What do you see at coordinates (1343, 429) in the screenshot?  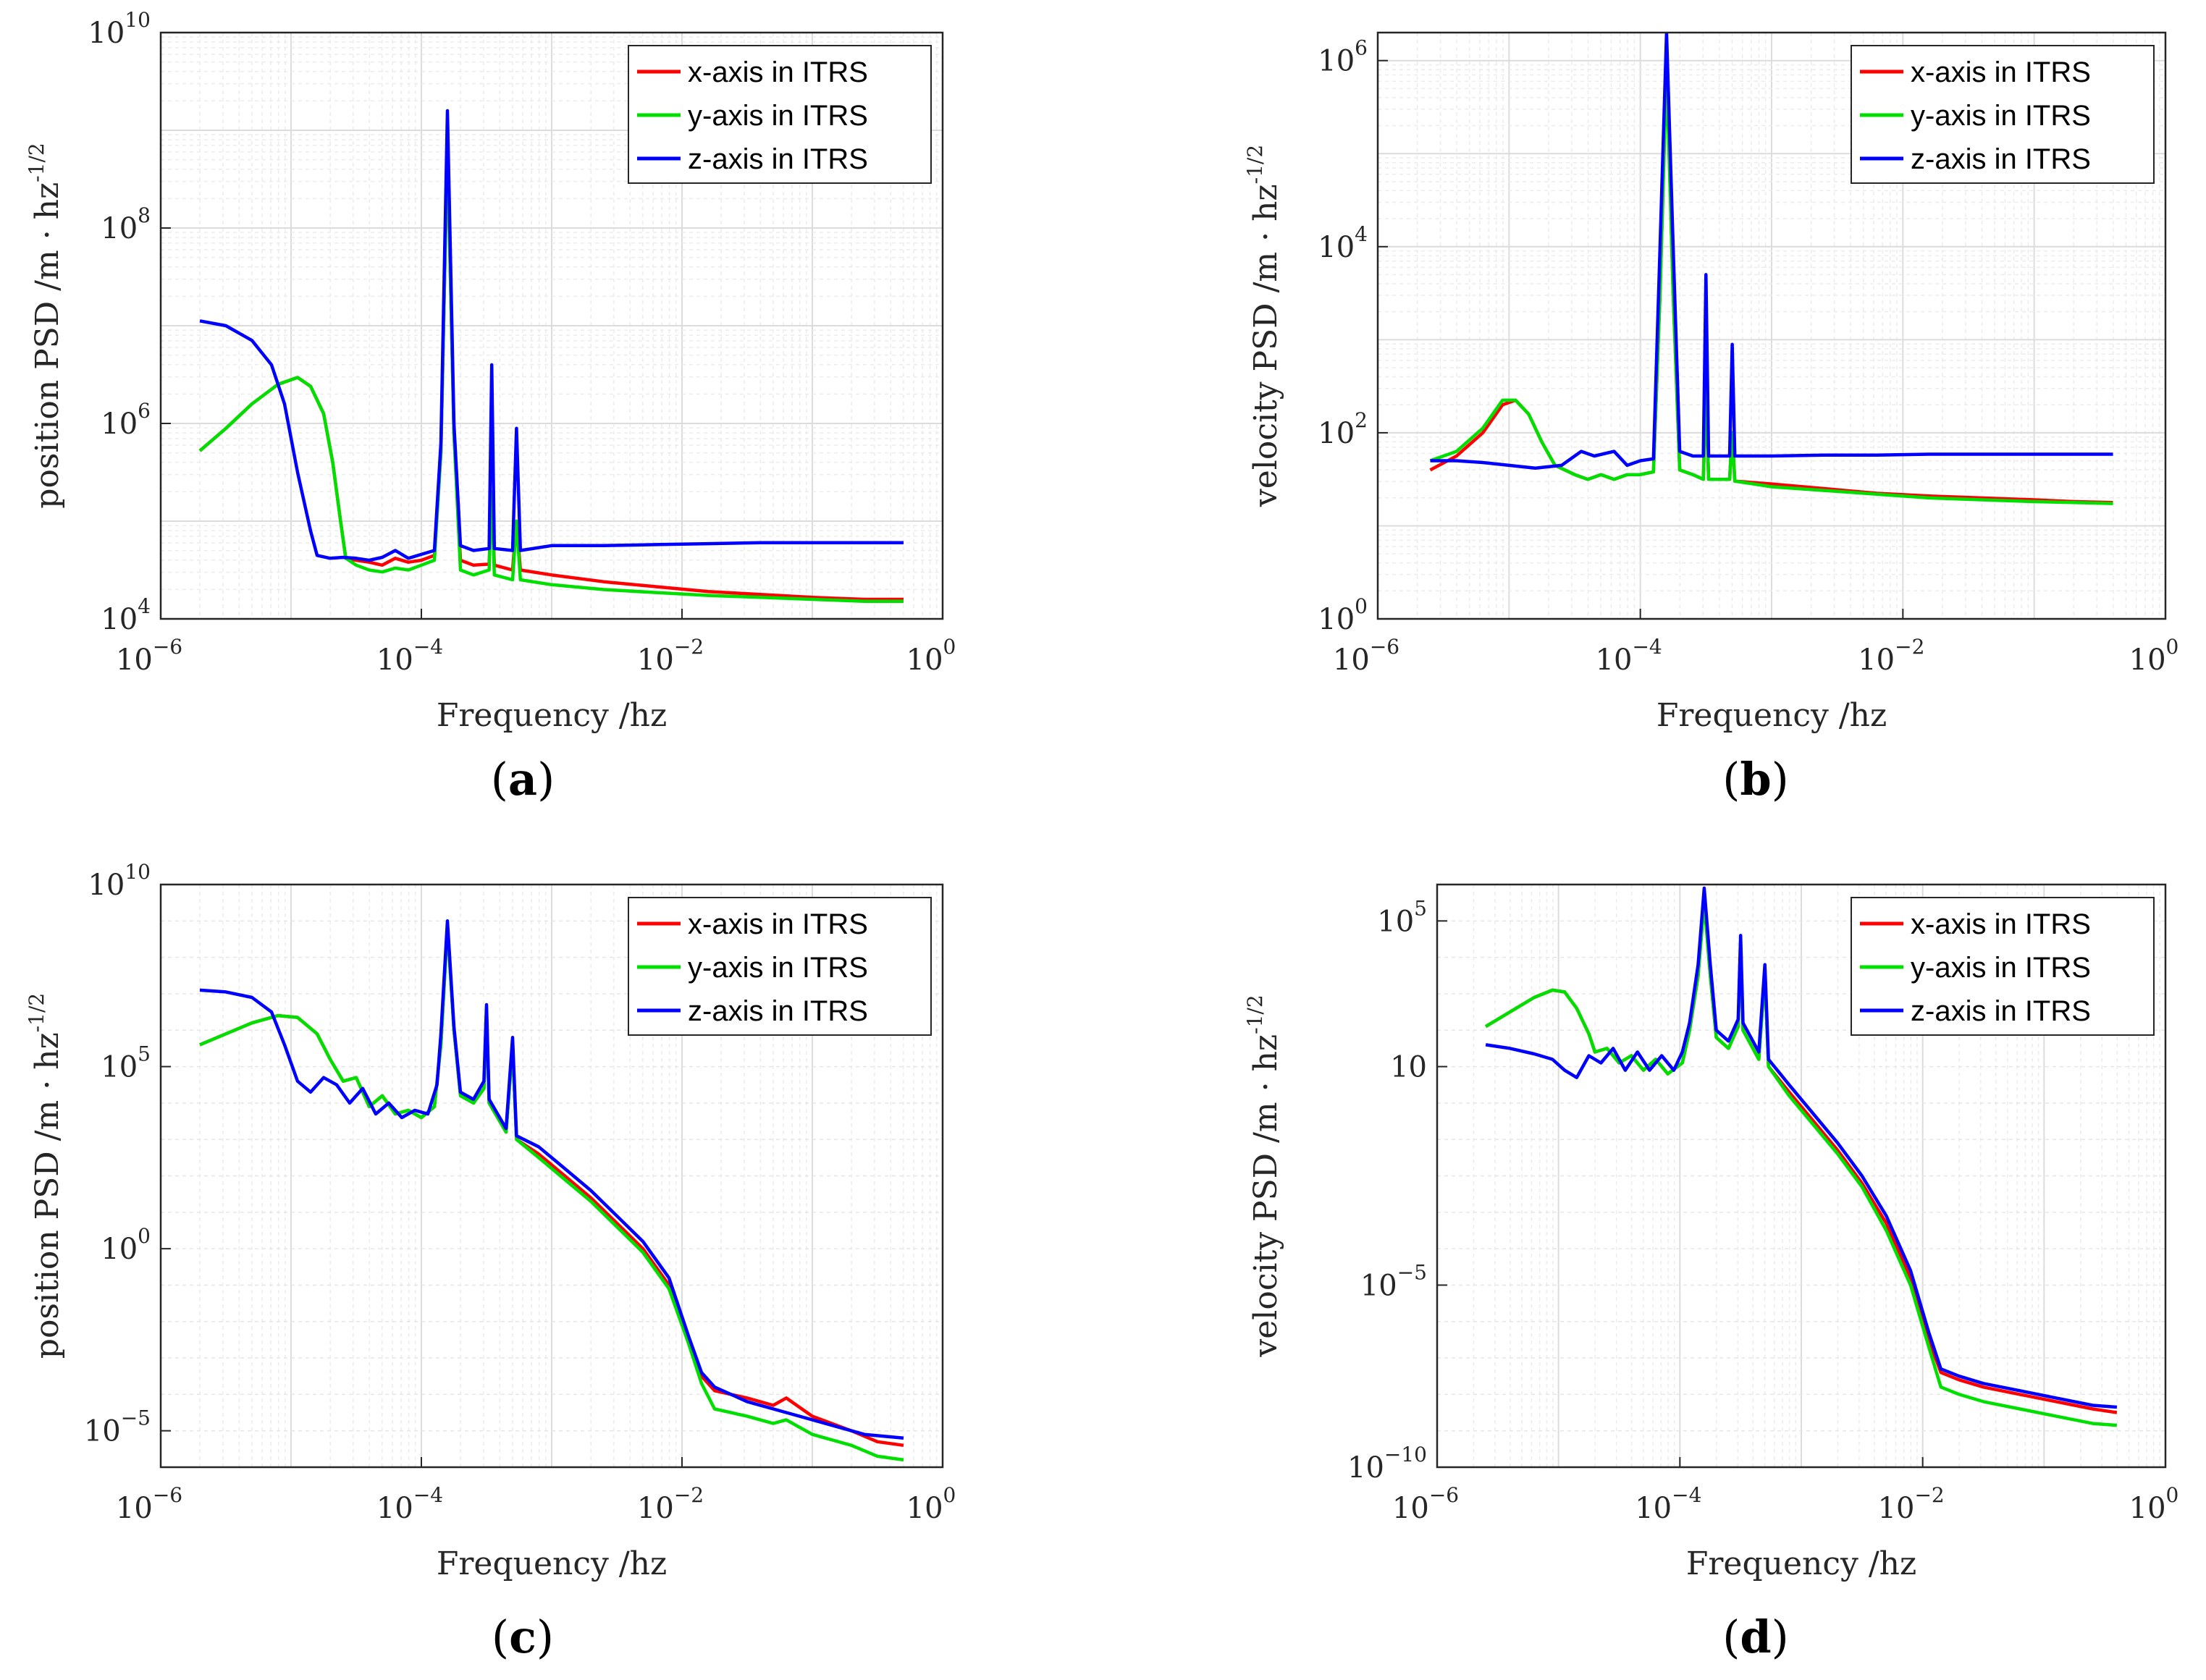 I see `y-tick-label: 10²` at bounding box center [1343, 429].